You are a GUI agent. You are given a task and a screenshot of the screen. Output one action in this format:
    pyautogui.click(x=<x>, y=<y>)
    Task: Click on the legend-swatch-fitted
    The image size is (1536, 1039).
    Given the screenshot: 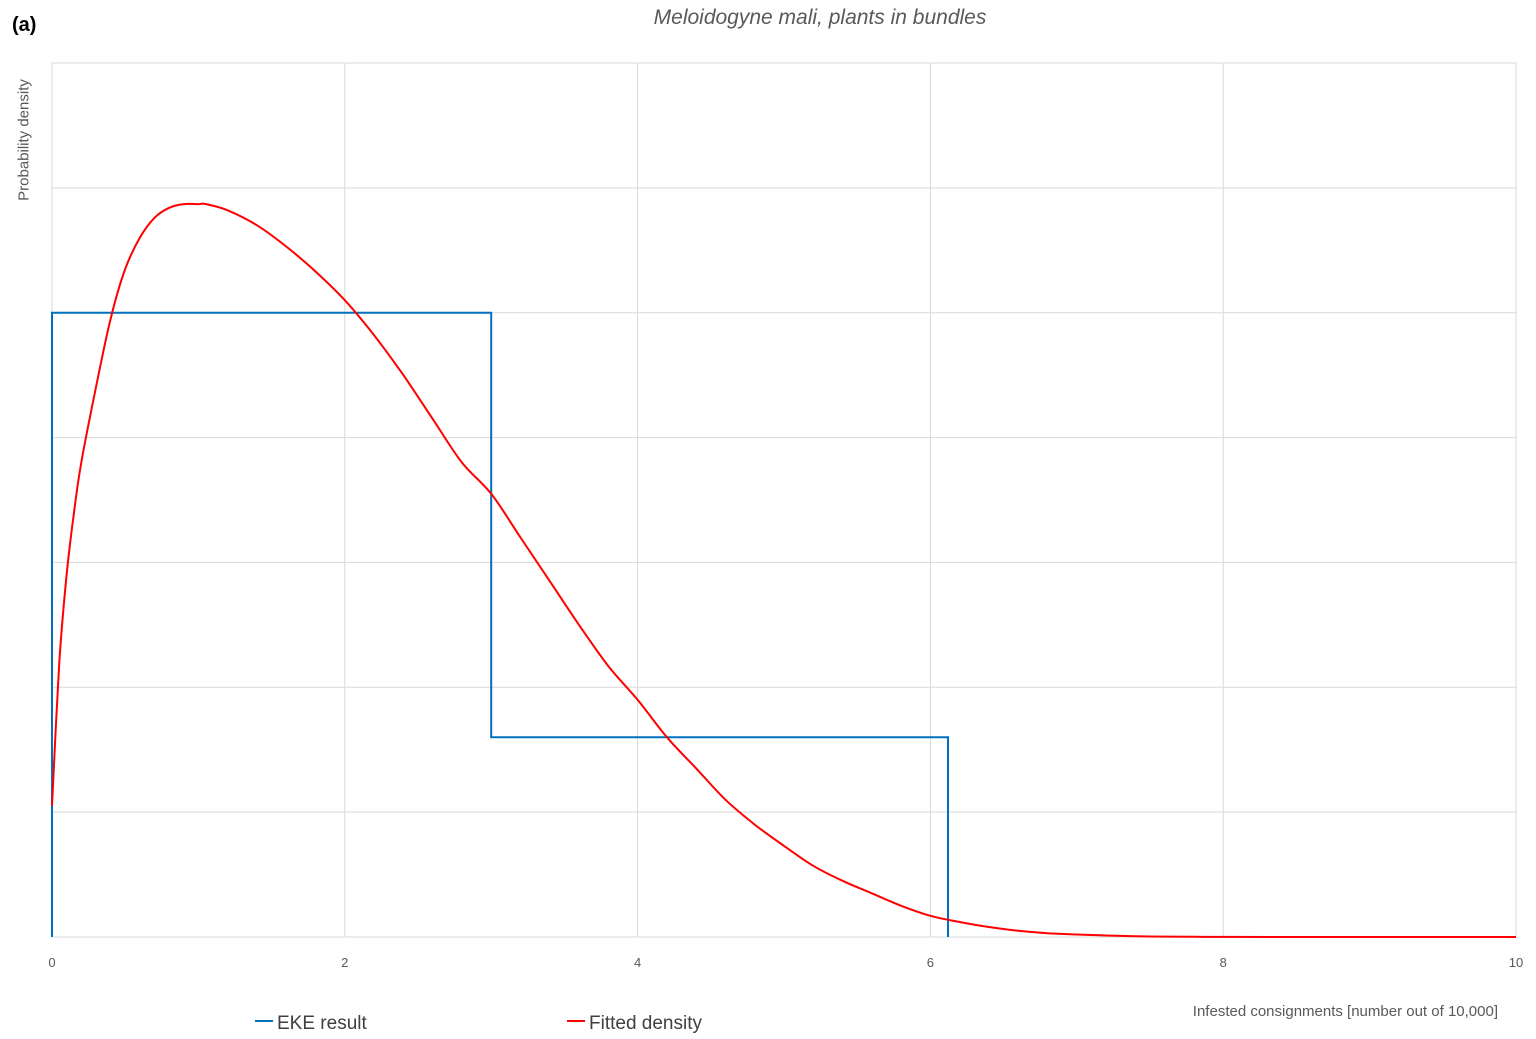 What is the action you would take?
    pyautogui.click(x=576, y=1020)
    